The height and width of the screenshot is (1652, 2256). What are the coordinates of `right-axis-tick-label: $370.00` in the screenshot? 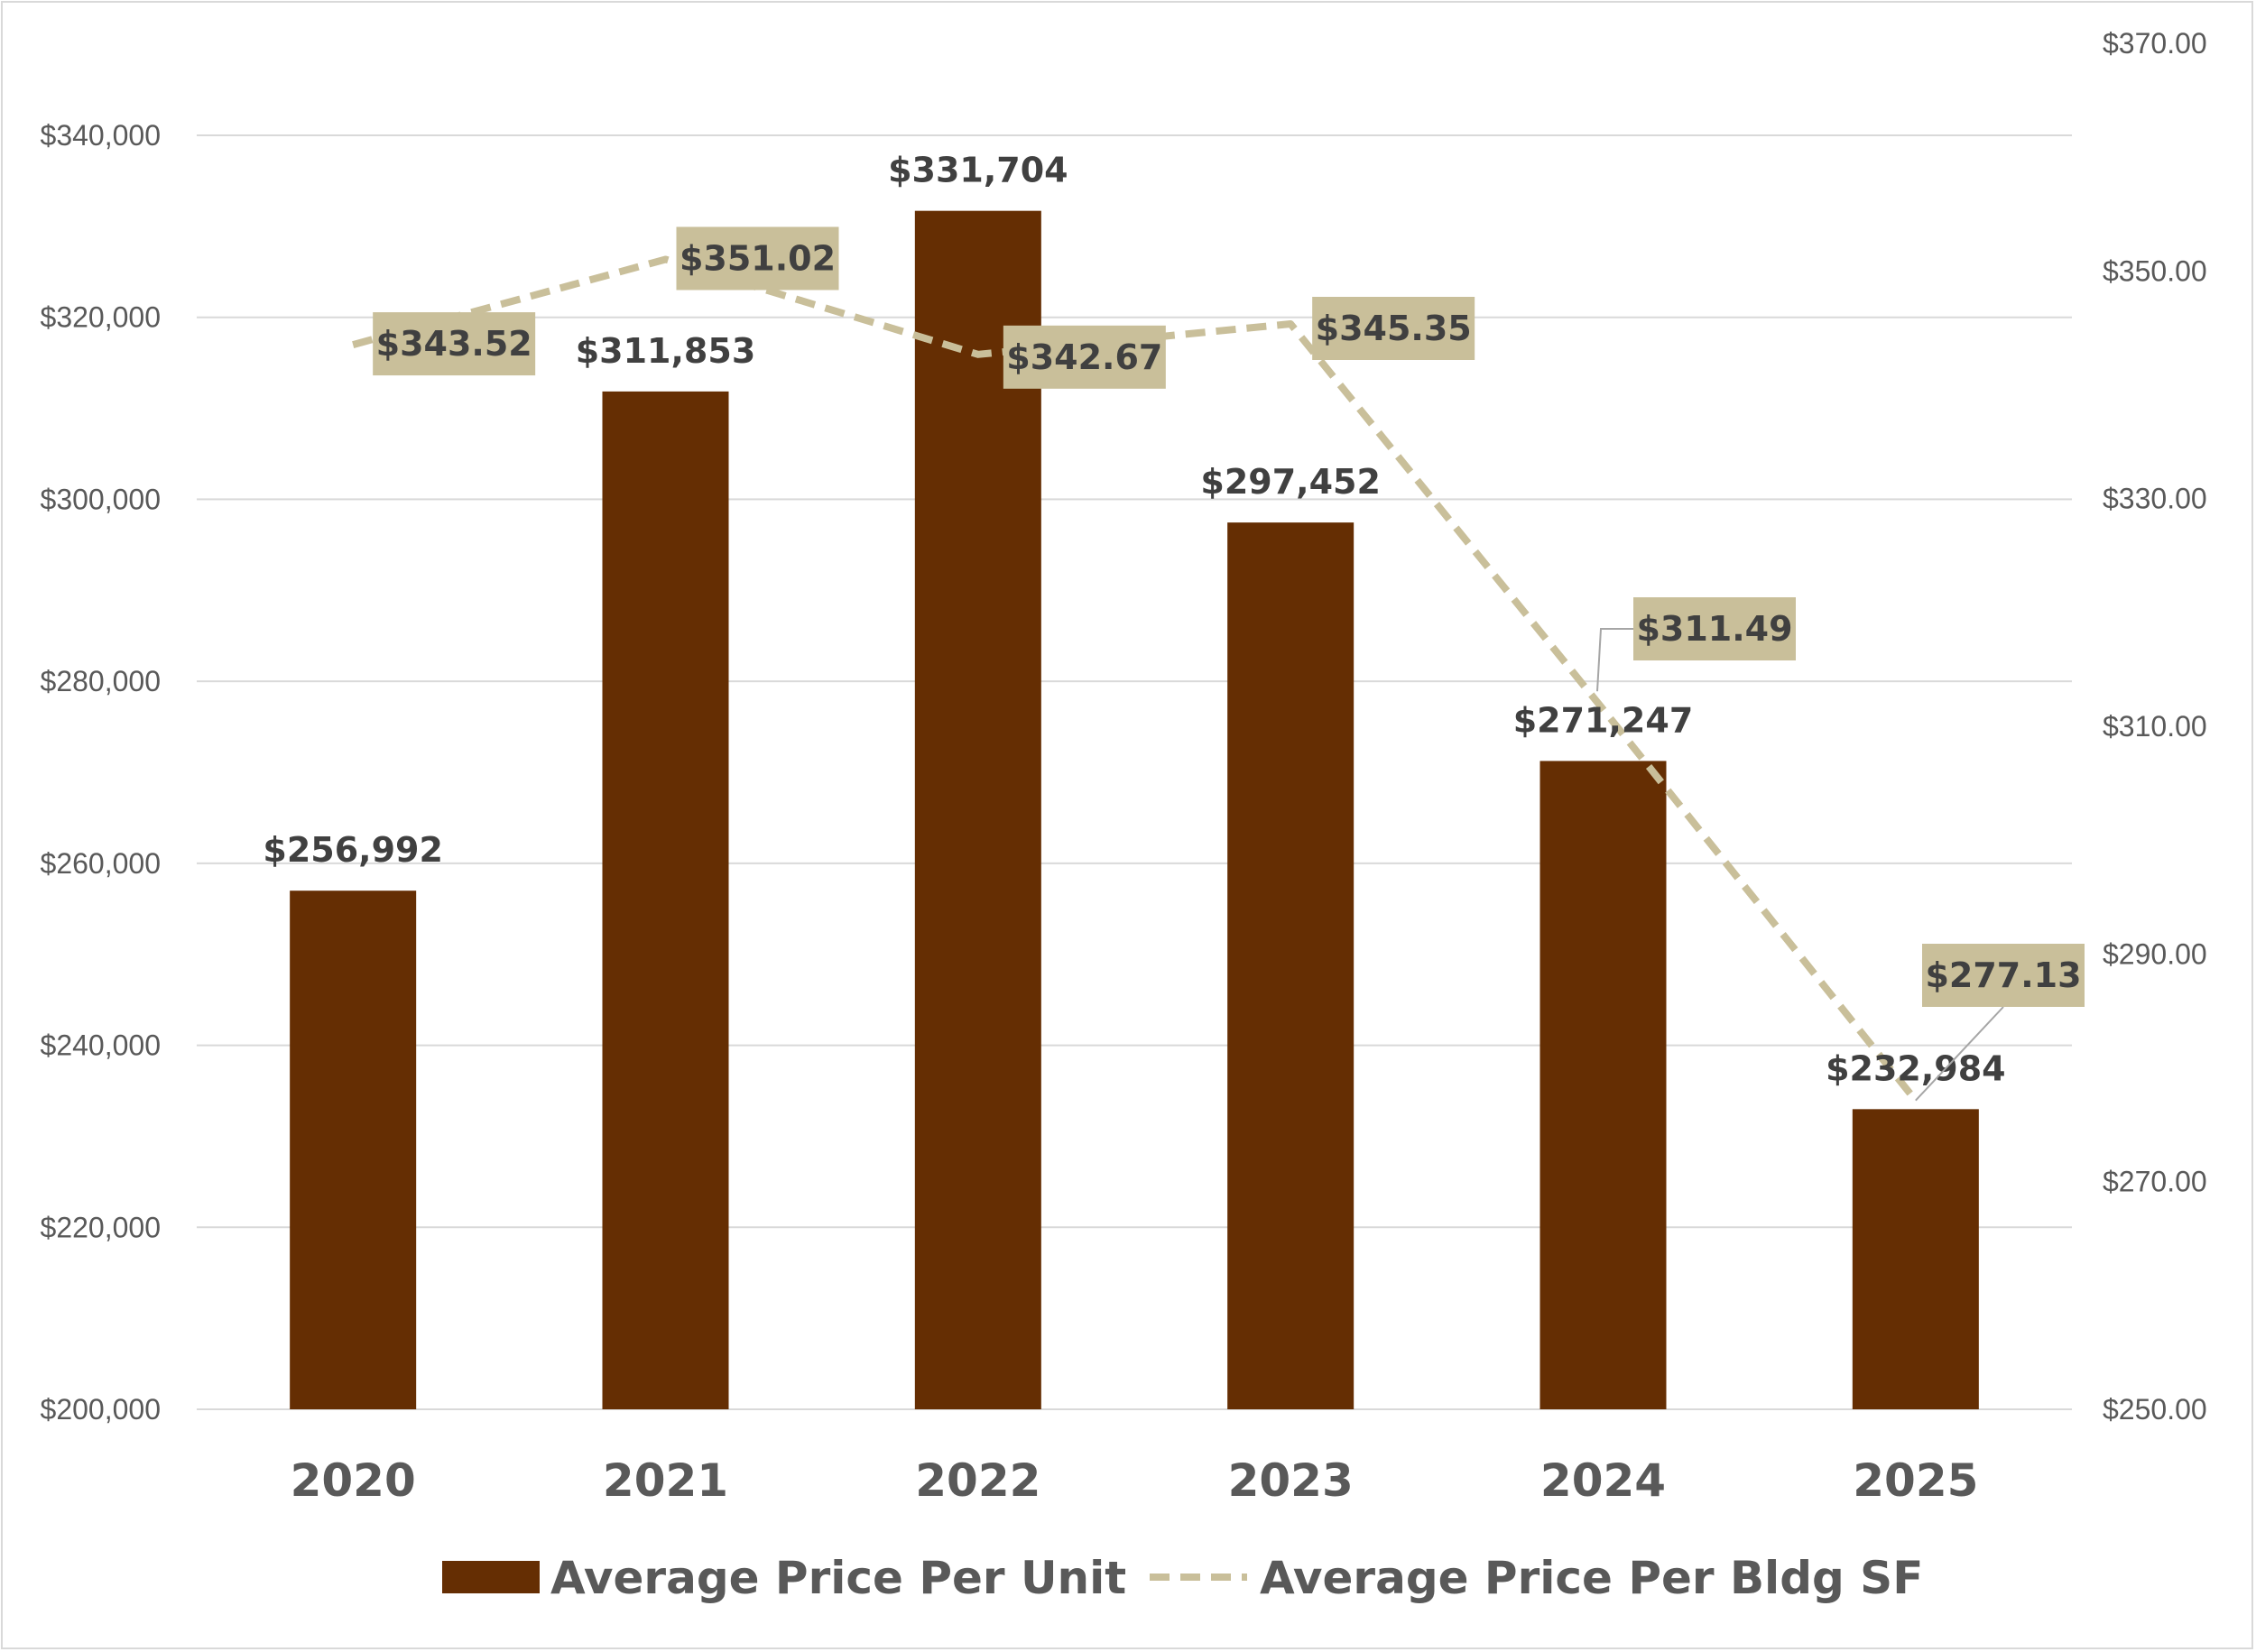 It's located at (2155, 43).